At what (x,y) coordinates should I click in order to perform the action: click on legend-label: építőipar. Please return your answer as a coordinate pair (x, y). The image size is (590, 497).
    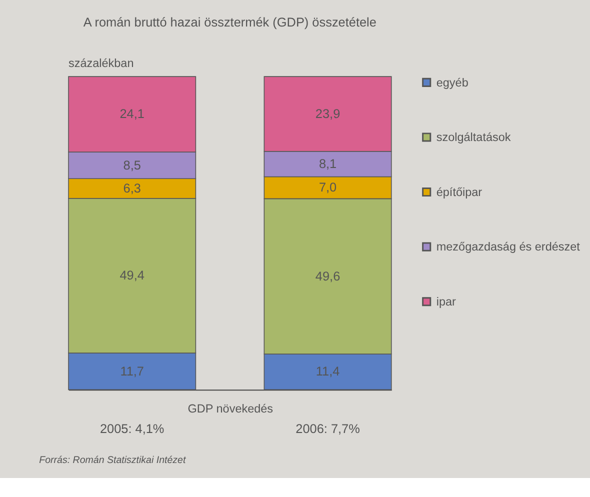
    Looking at the image, I should click on (459, 192).